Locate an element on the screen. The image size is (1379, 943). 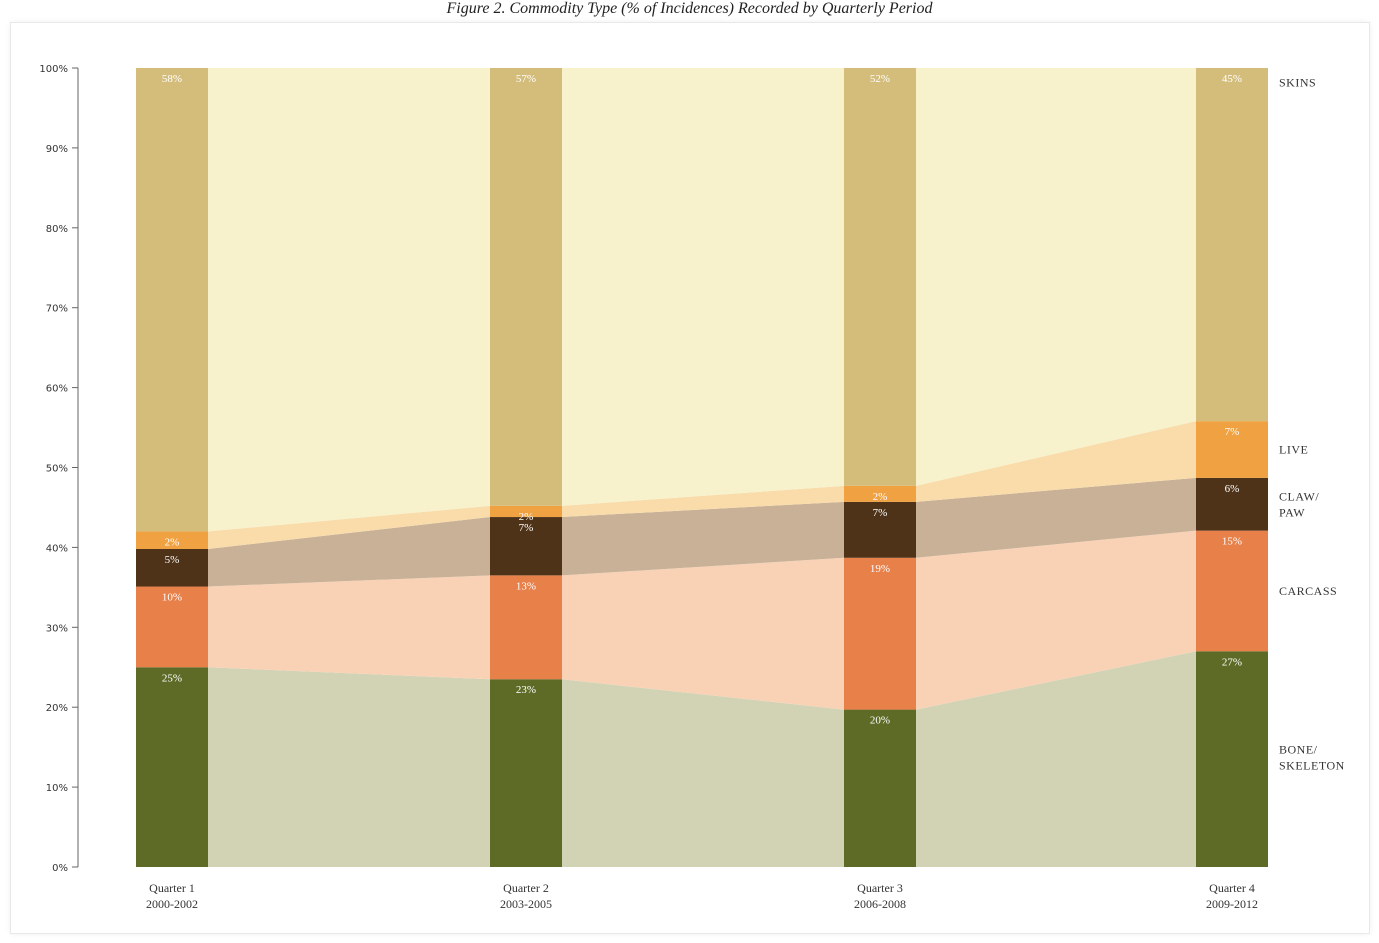
data-label-live-1: 2% is located at coordinates (172, 542).